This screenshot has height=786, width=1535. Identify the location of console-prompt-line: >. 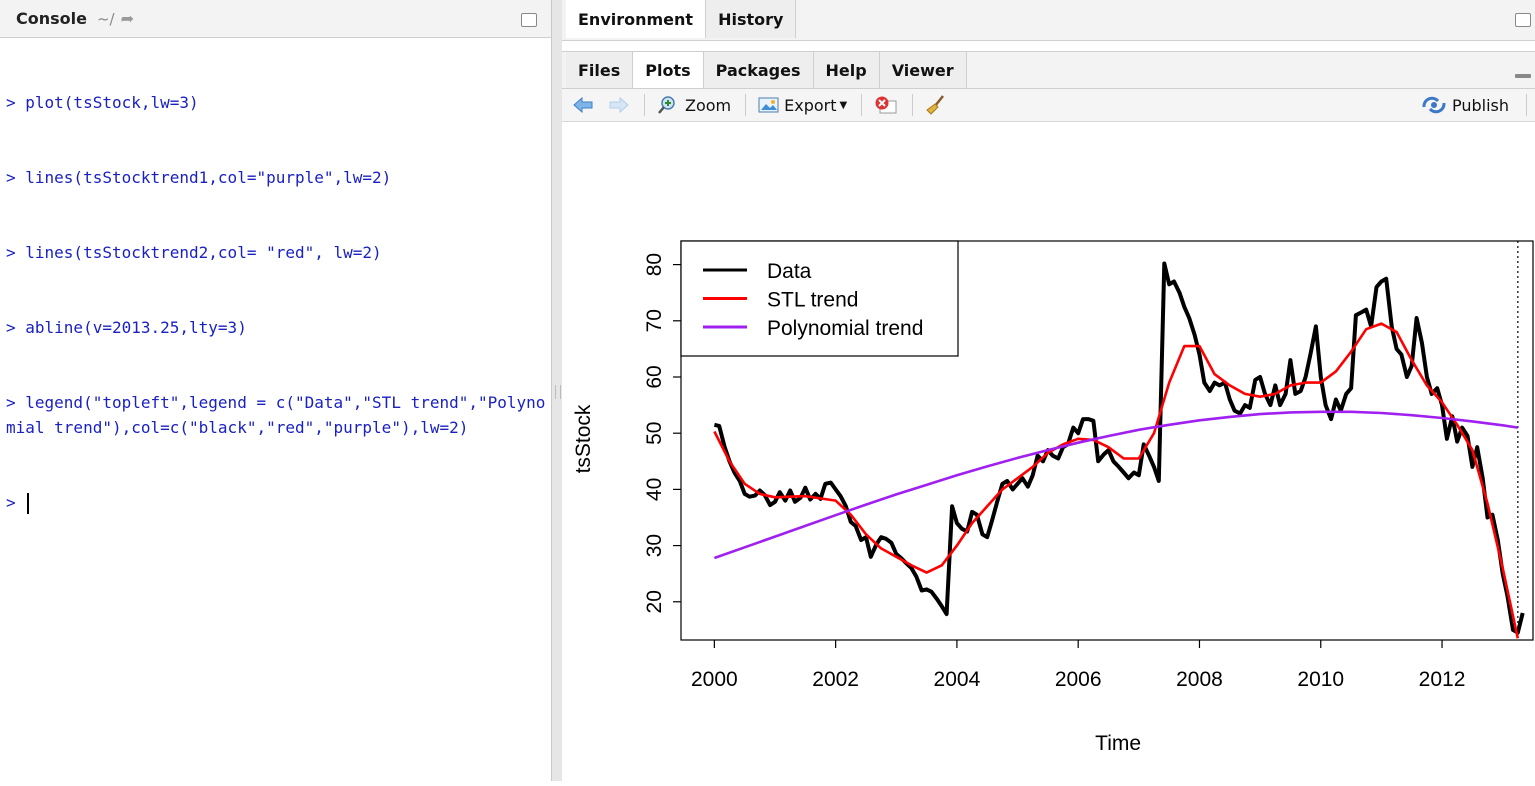
(276, 502).